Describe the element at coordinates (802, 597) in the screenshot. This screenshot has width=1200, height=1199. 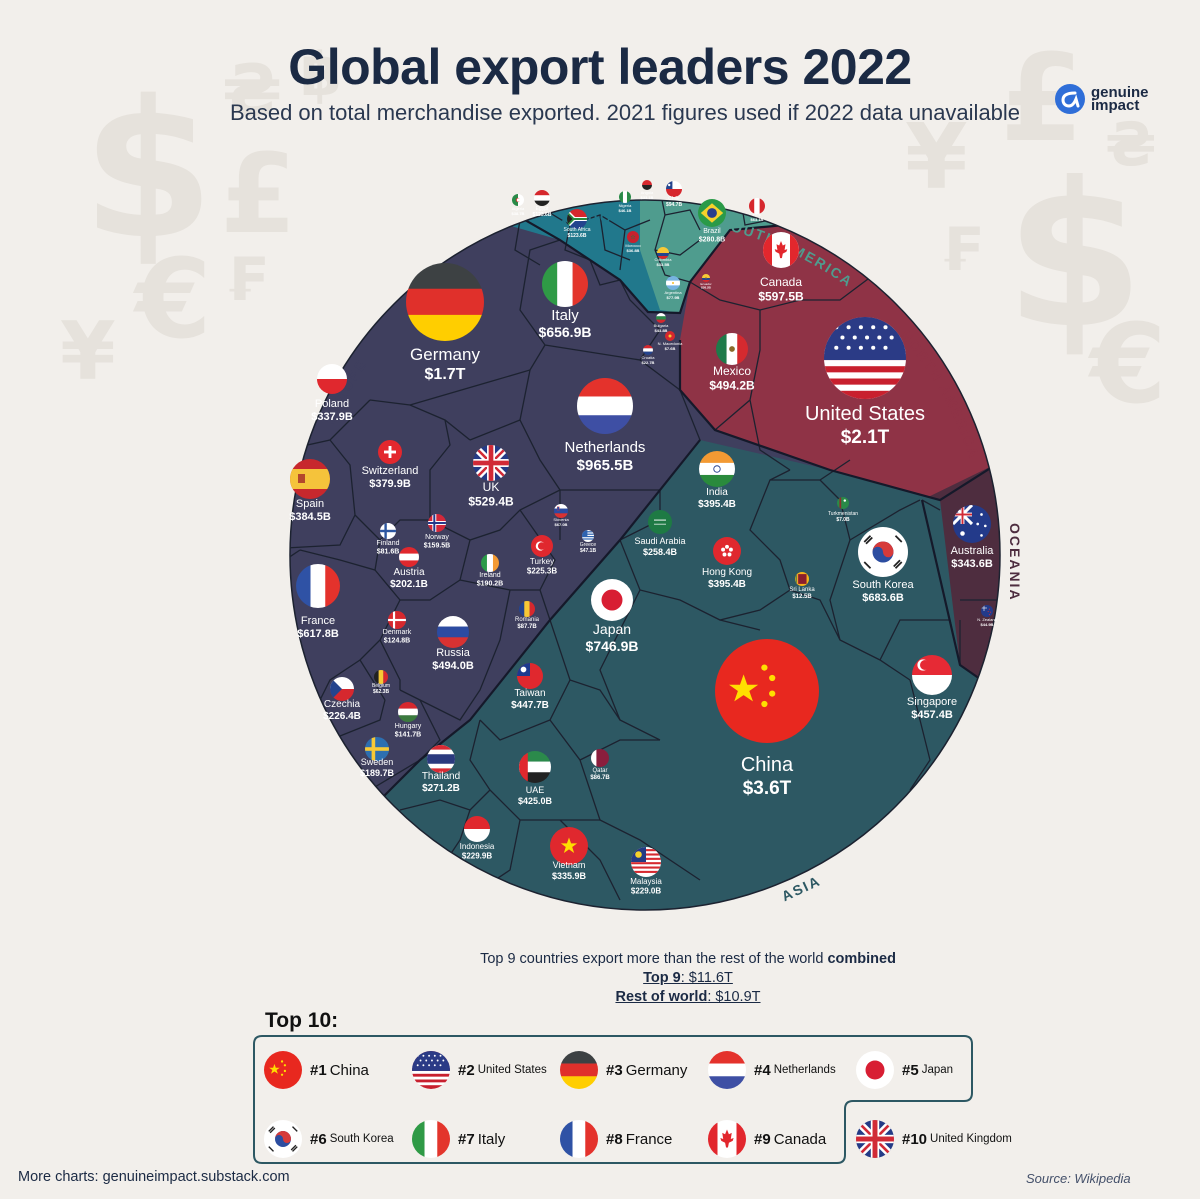
I see `country-value-label: $12.5B` at that location.